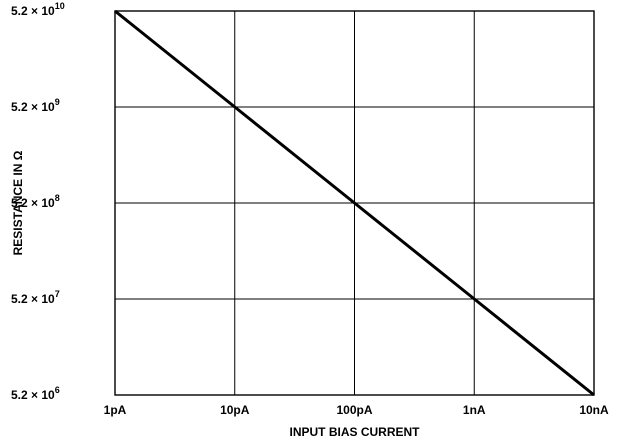 This screenshot has width=621, height=442. What do you see at coordinates (115, 410) in the screenshot?
I see `x-tick-label: 1pA` at bounding box center [115, 410].